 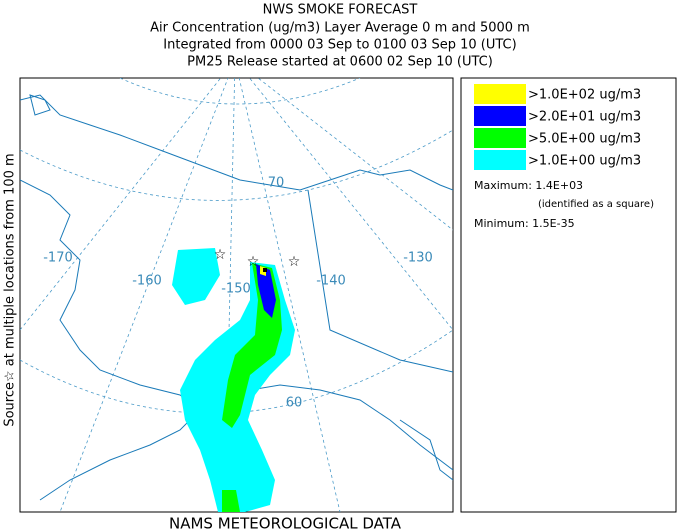 What do you see at coordinates (265, 270) in the screenshot?
I see `maximum-square` at bounding box center [265, 270].